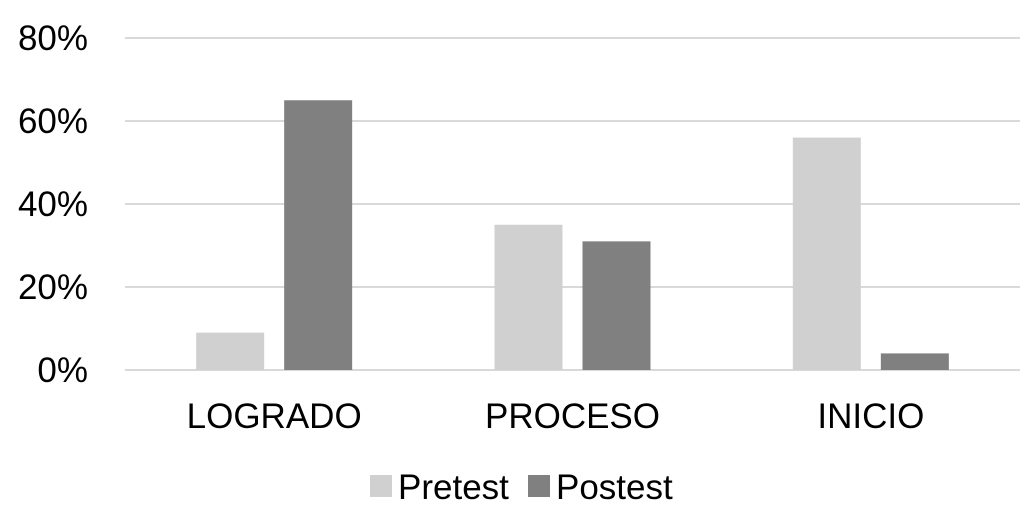 This screenshot has width=1025, height=515. I want to click on bar-postest-proceso, so click(616, 305).